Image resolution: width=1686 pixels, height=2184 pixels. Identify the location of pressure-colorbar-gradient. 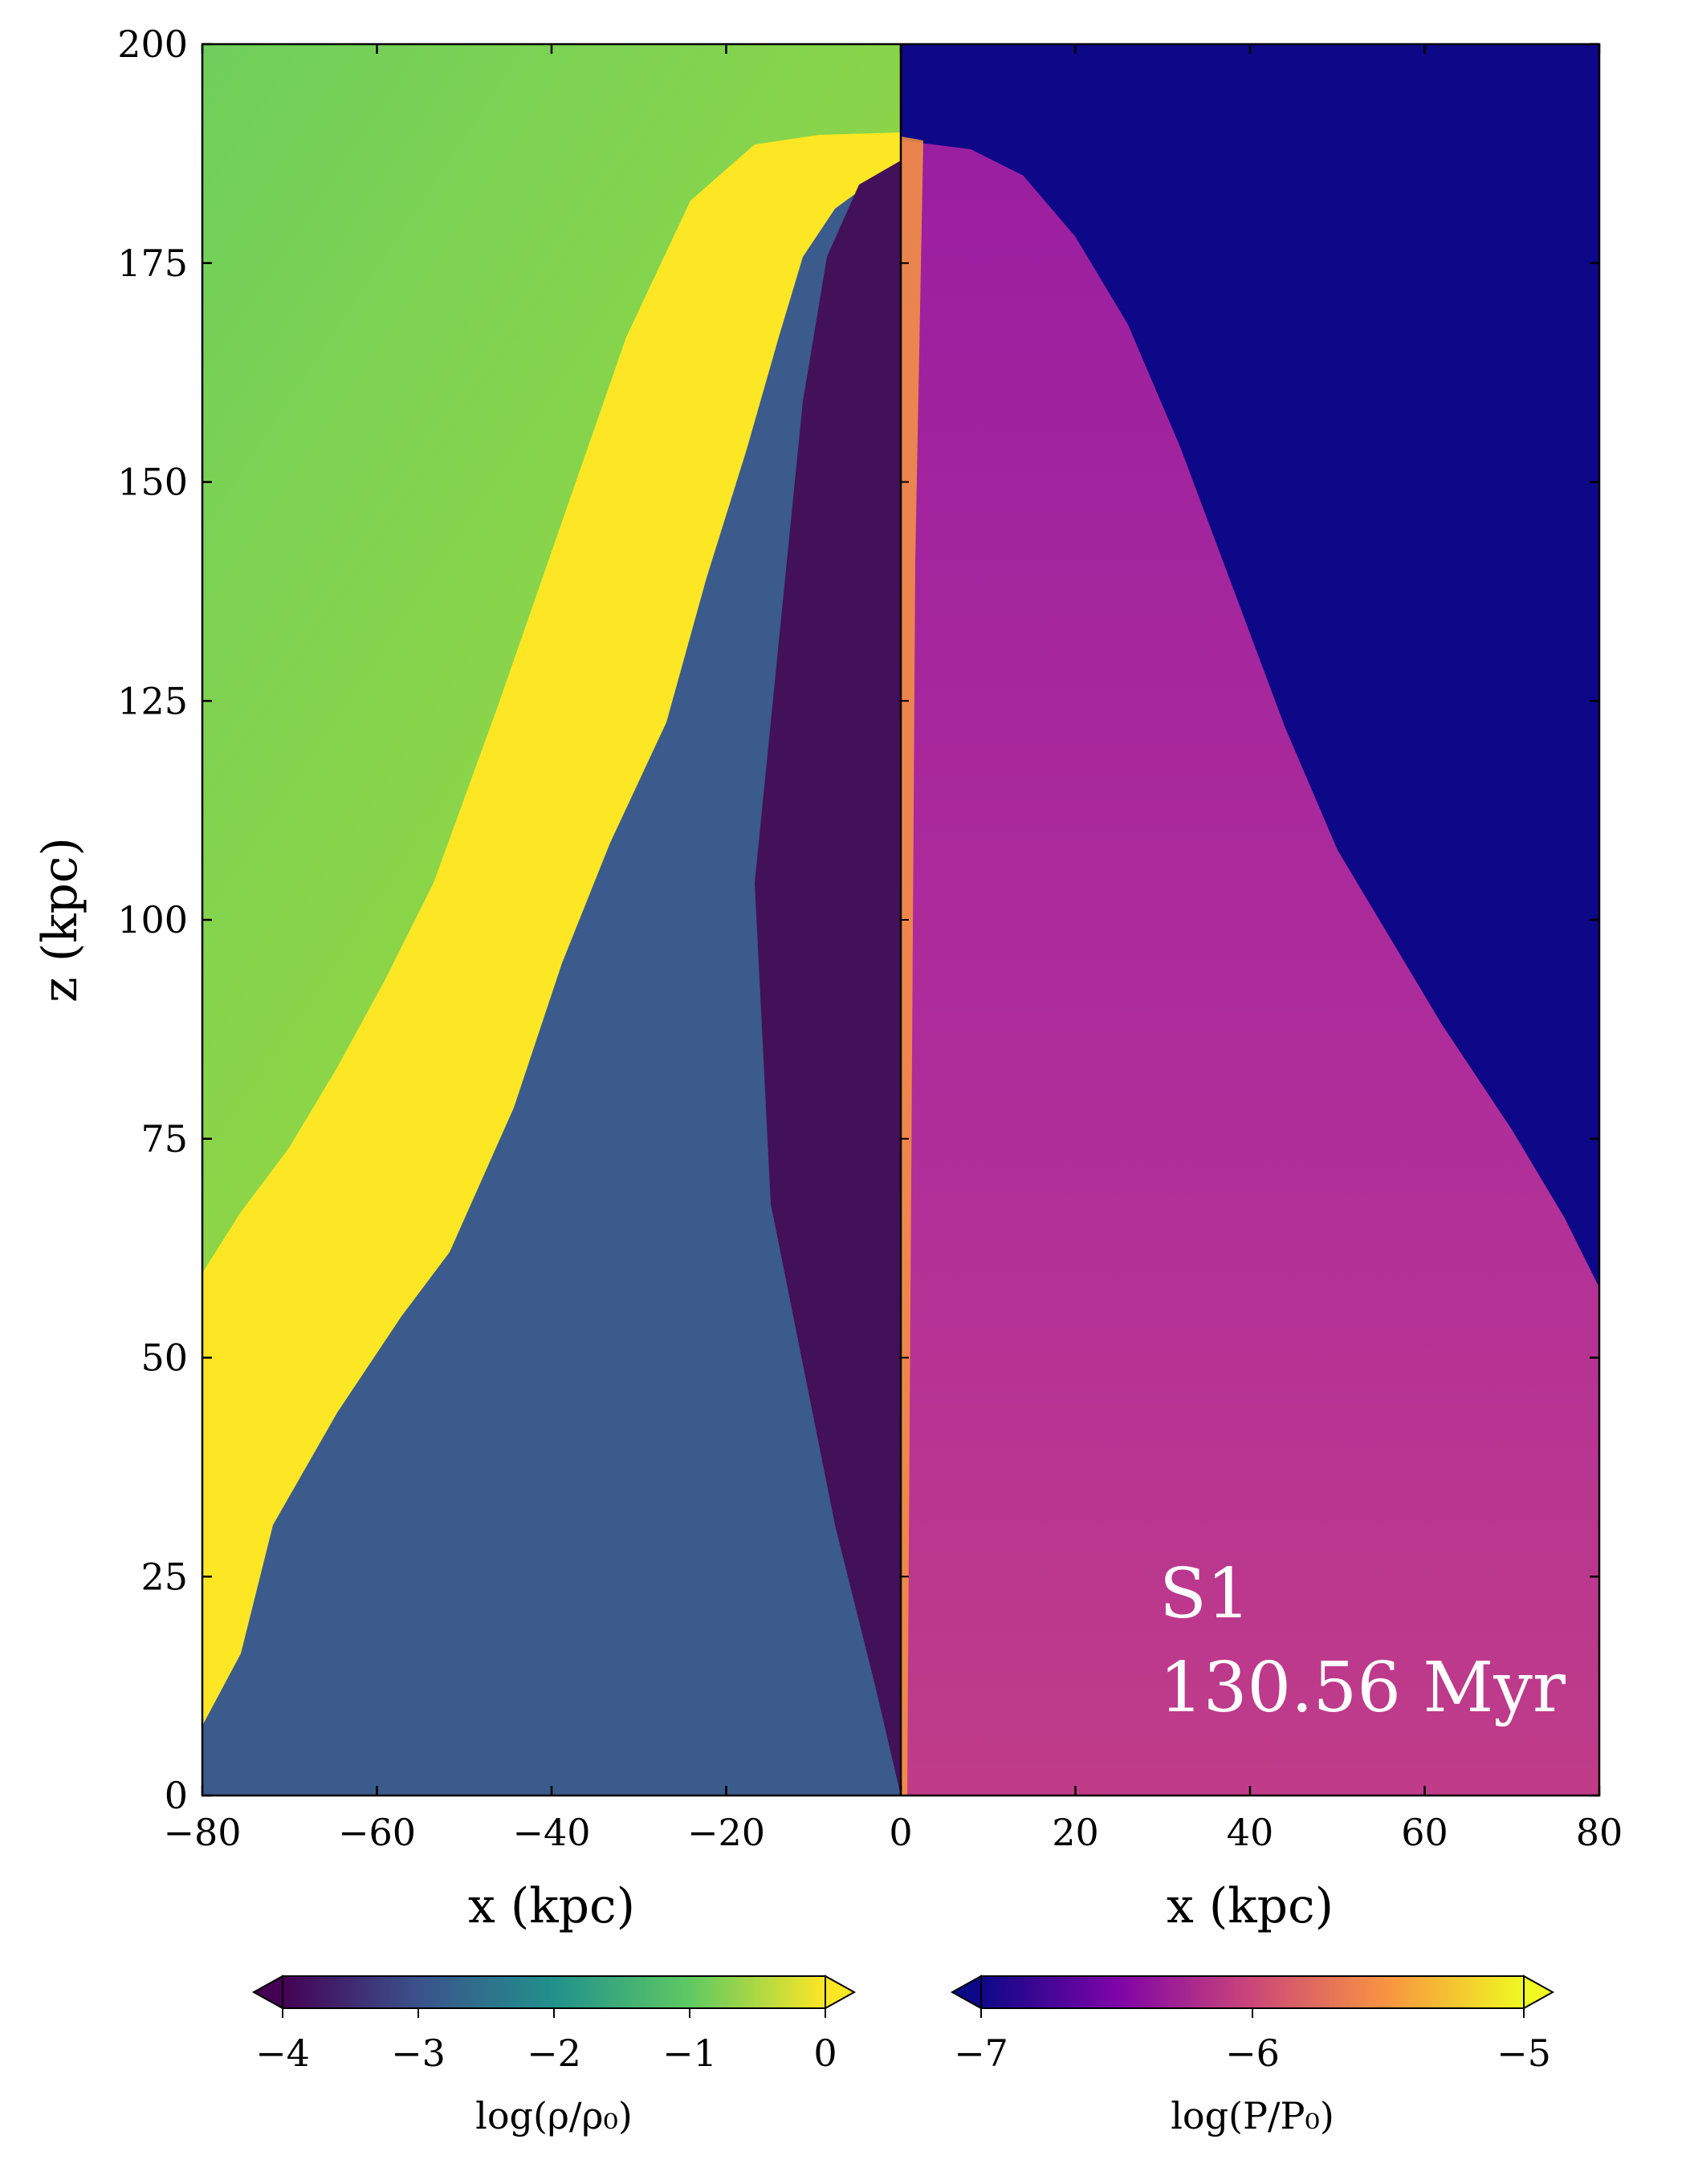
(1252, 1992).